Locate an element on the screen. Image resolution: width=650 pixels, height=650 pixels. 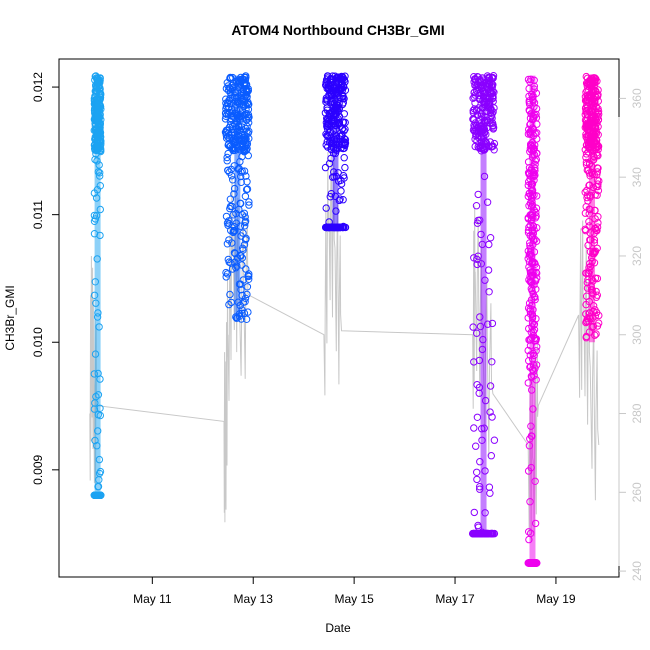
y-tick-label: 0.012 is located at coordinates (38, 87).